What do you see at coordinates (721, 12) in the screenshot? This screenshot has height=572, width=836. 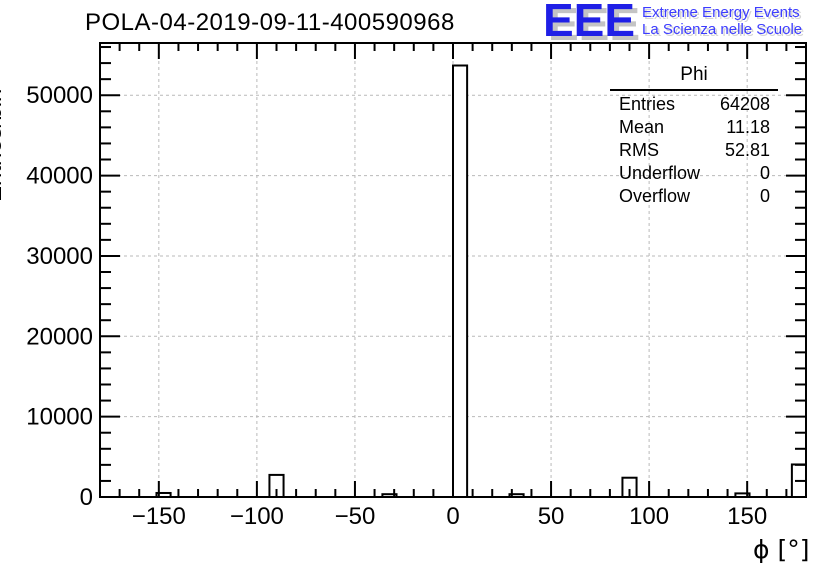 I see `eee-logo-line1: Extreme Energy Events` at bounding box center [721, 12].